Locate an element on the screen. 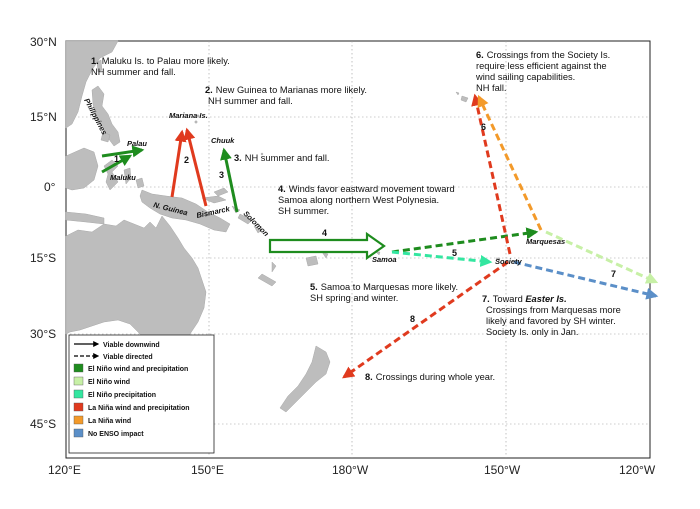  annotation-6: 6. Crossings from the Society Is. is located at coordinates (543, 55).